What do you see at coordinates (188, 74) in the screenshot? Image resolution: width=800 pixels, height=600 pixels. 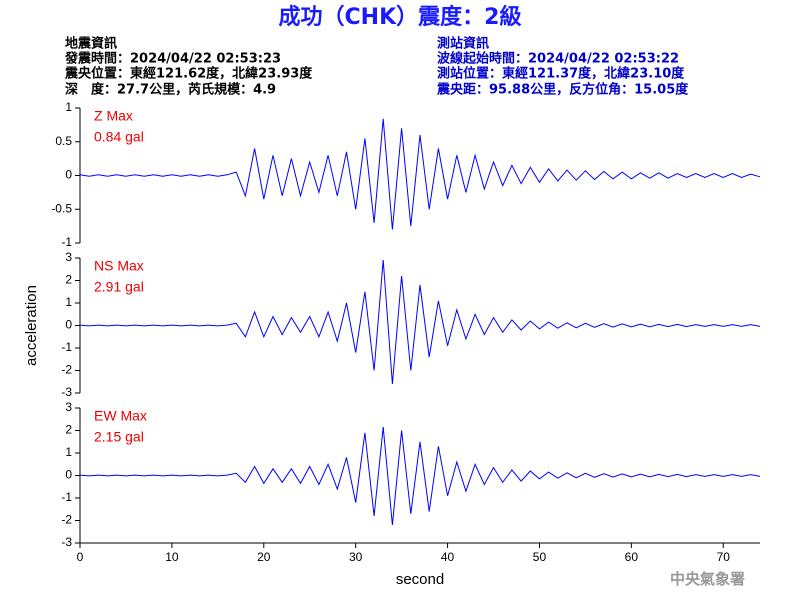 I see `info-line: 震央位置：東經121.62度，北緯23.93度` at bounding box center [188, 74].